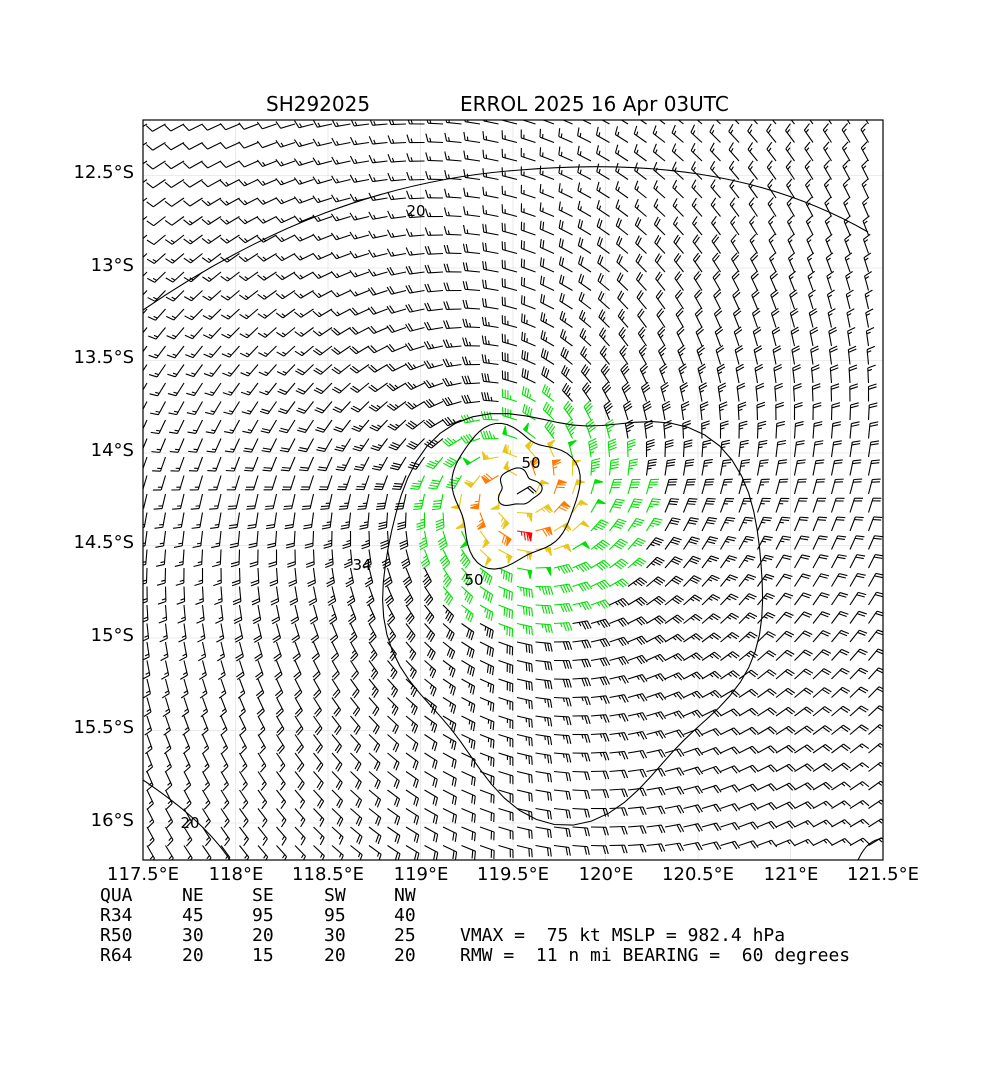  I want to click on x-tick-label: 118°E, so click(236, 874).